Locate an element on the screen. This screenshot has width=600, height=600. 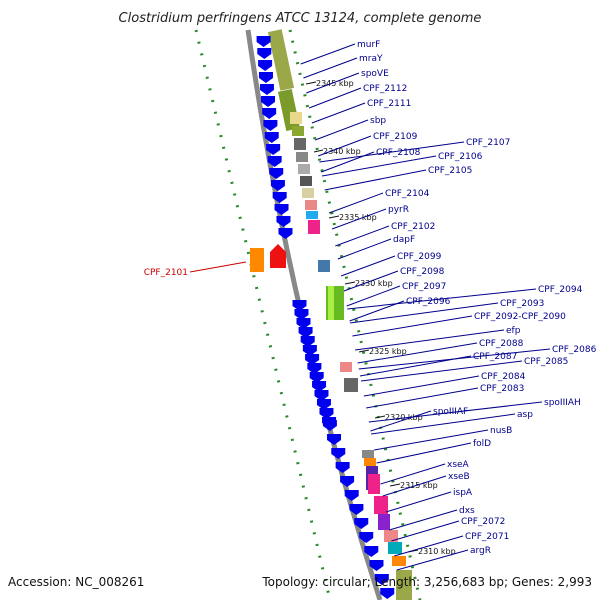
gene-label: efp is located at coordinates (513, 331).